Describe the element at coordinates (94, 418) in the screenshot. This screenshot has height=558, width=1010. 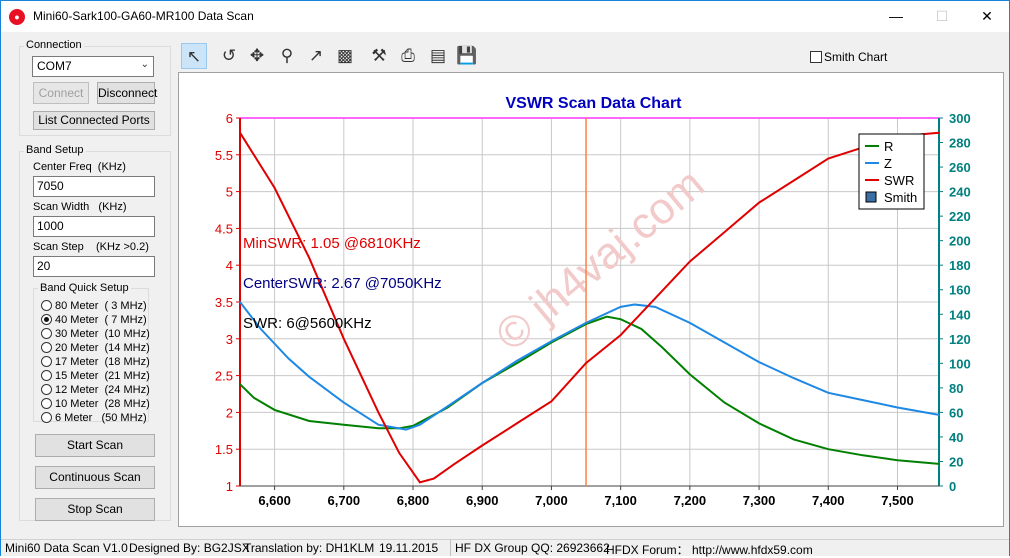
I see `band-radio: 6 Meter (50 MHz)` at that location.